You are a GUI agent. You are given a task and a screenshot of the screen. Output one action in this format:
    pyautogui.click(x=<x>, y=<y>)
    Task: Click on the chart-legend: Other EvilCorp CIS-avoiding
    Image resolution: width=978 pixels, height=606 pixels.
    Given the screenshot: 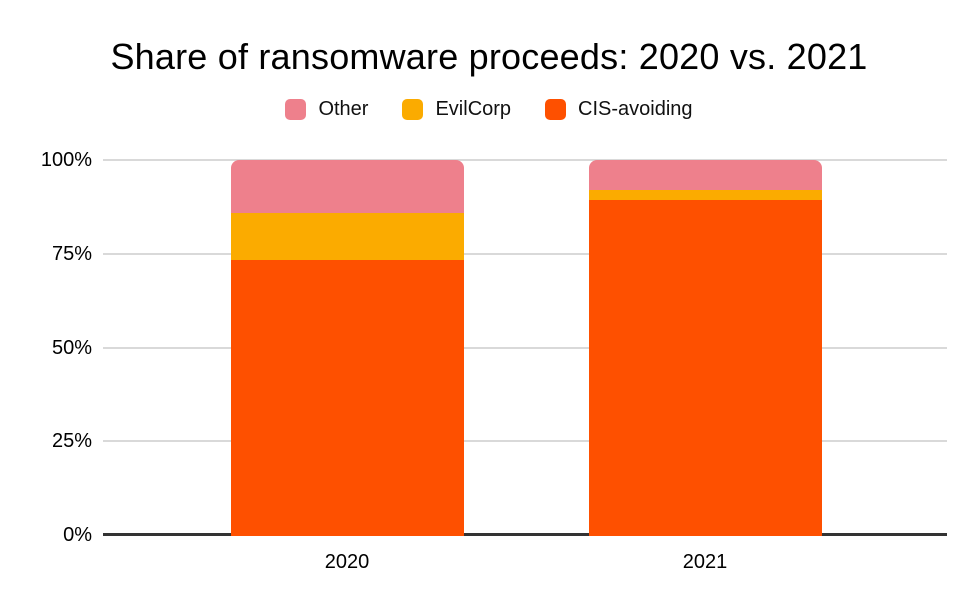 What is the action you would take?
    pyautogui.click(x=489, y=109)
    